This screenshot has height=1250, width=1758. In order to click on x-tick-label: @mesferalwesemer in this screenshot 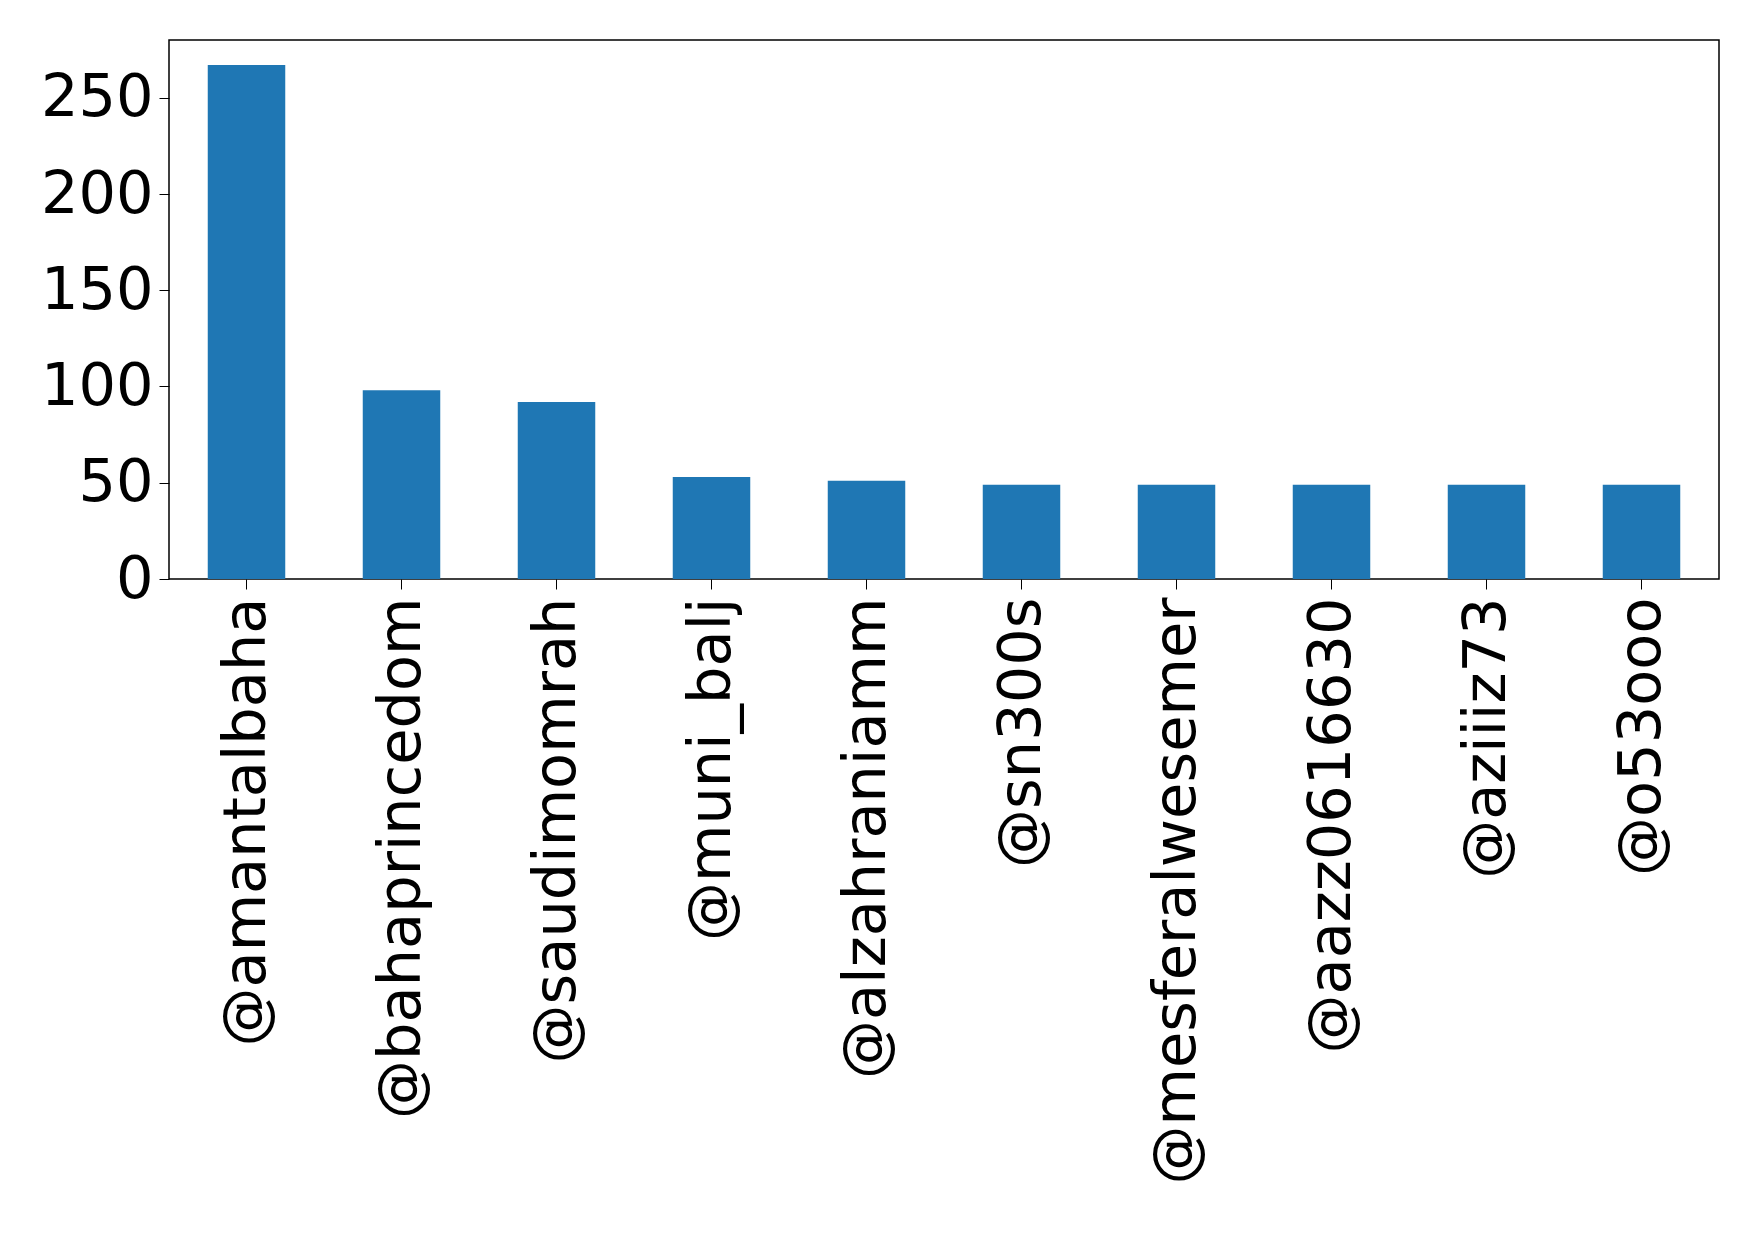, I will do `click(1174, 890)`.